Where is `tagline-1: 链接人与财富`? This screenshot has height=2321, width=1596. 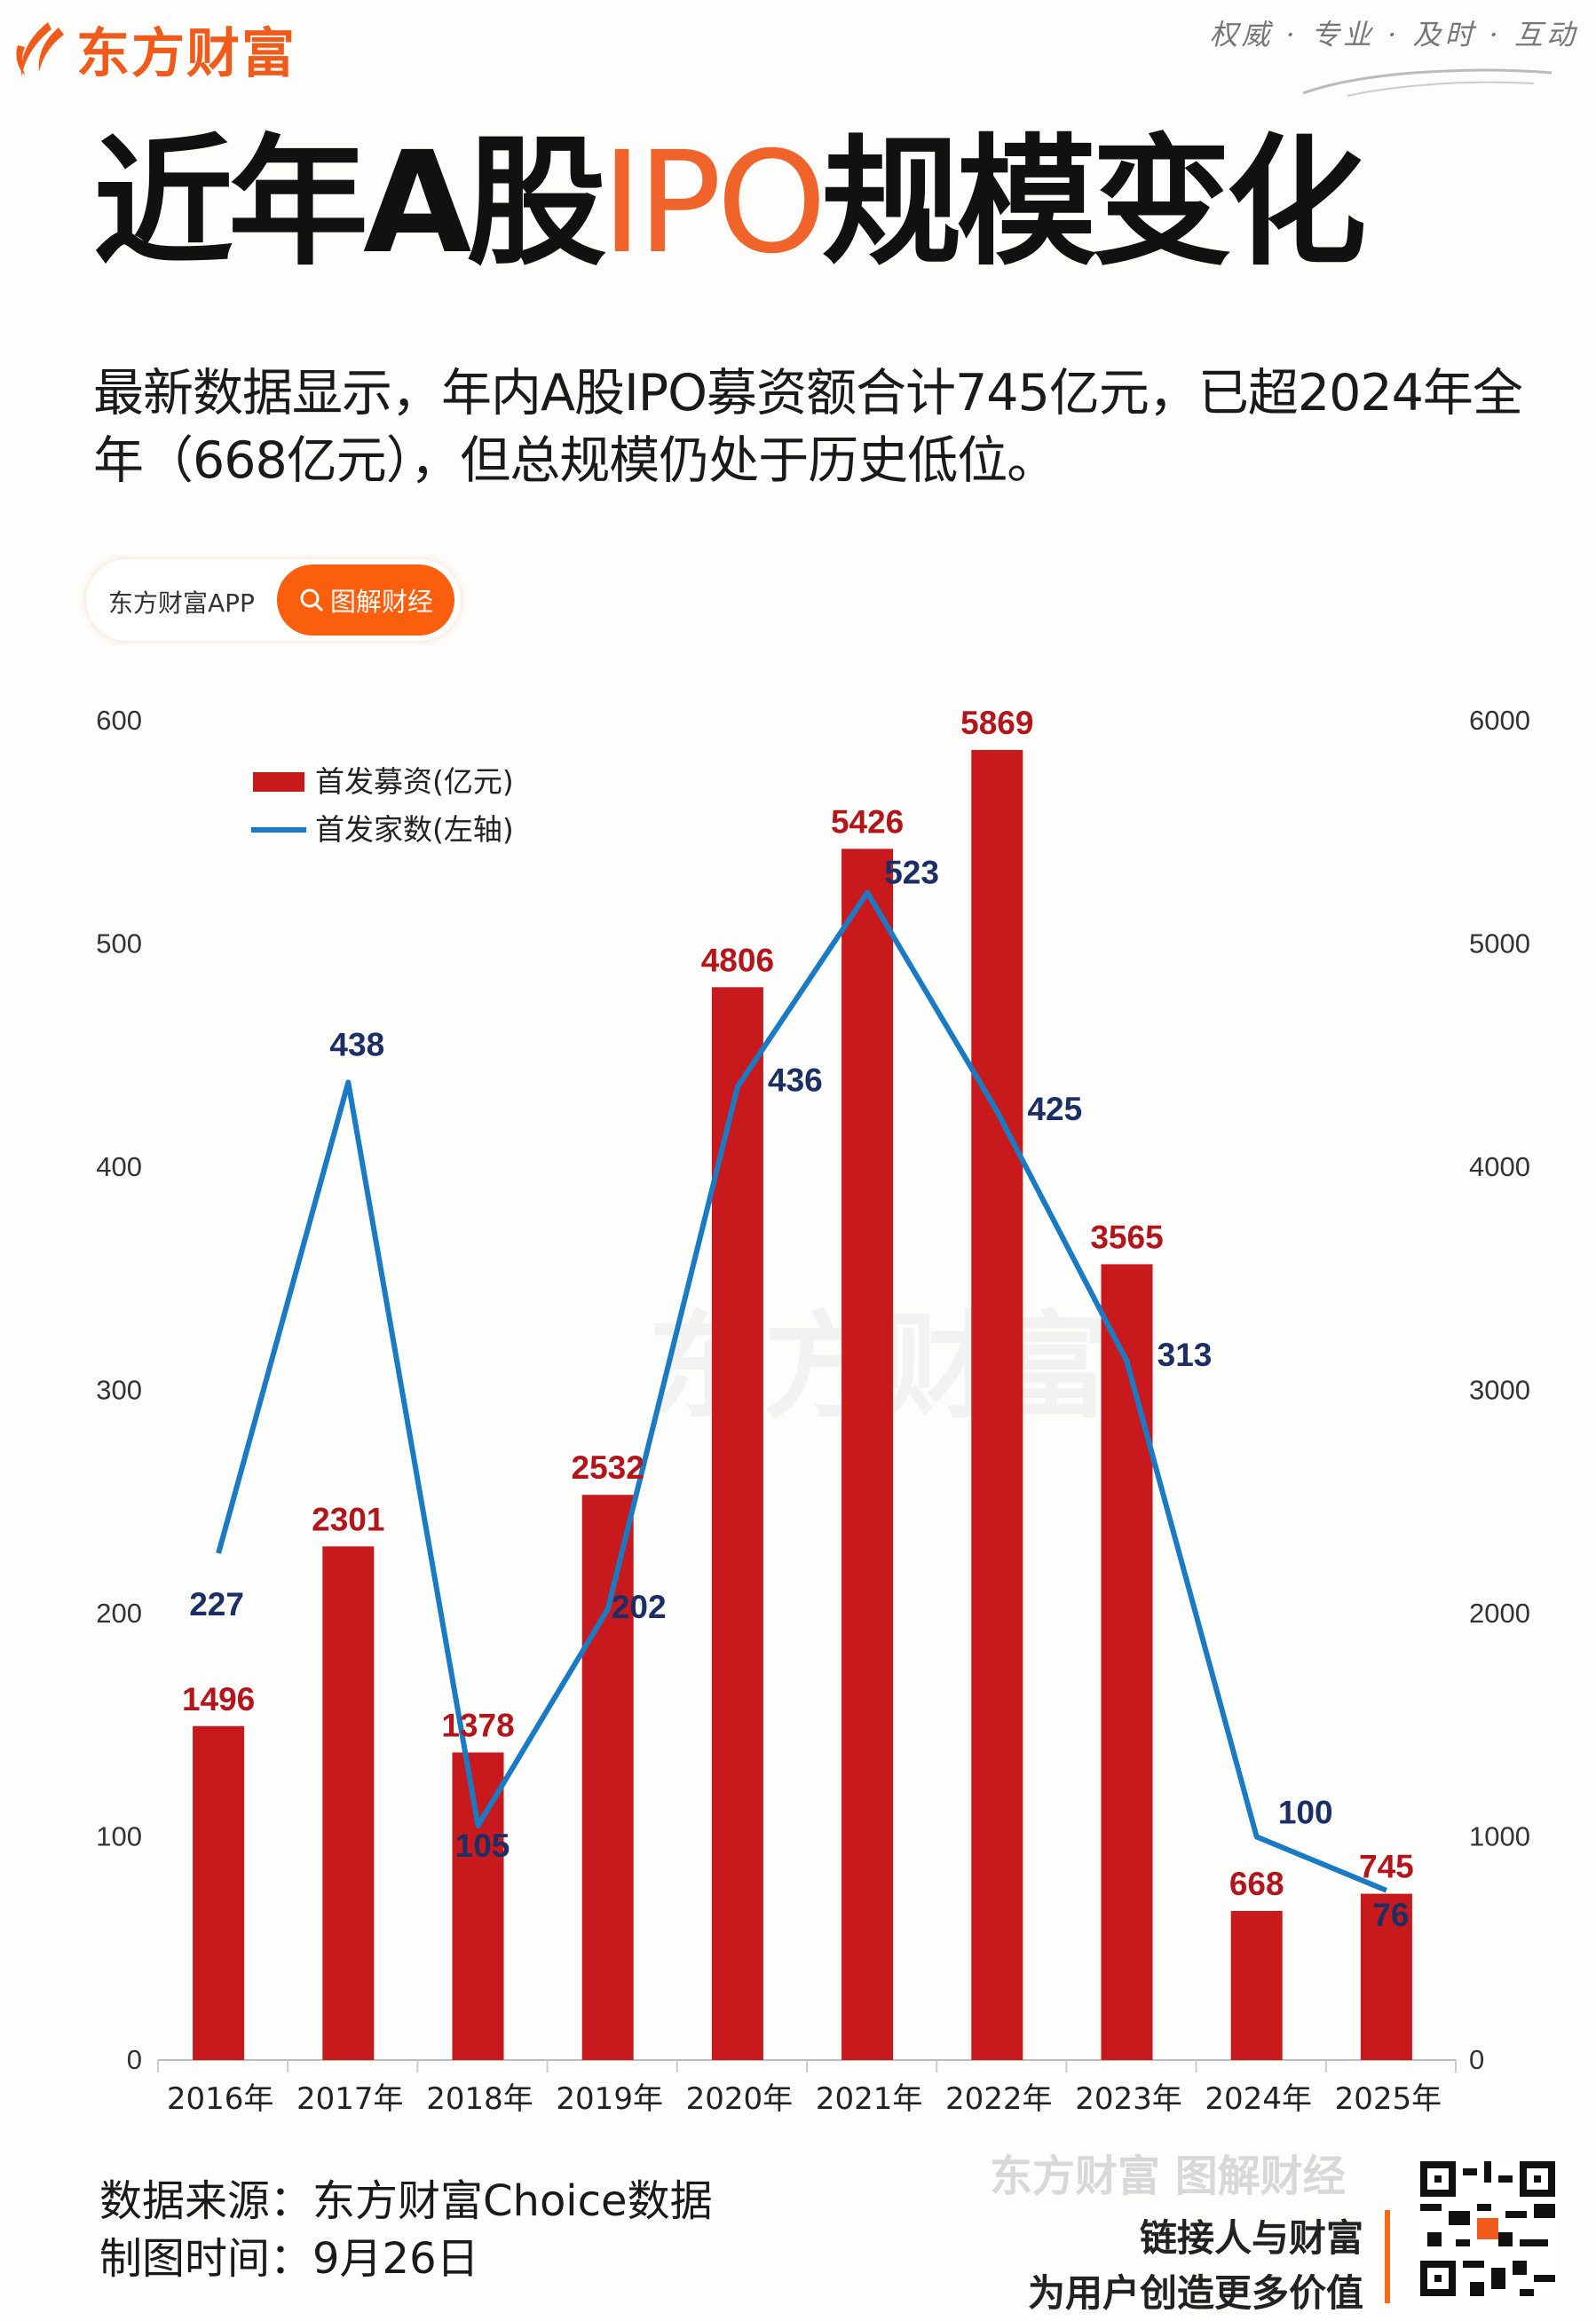
tagline-1: 链接人与财富 is located at coordinates (1251, 2238).